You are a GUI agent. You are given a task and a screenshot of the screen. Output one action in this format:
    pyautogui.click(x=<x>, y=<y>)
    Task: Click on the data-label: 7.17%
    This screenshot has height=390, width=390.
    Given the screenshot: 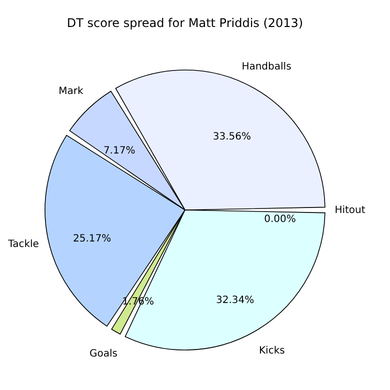 What is the action you would take?
    pyautogui.click(x=119, y=150)
    